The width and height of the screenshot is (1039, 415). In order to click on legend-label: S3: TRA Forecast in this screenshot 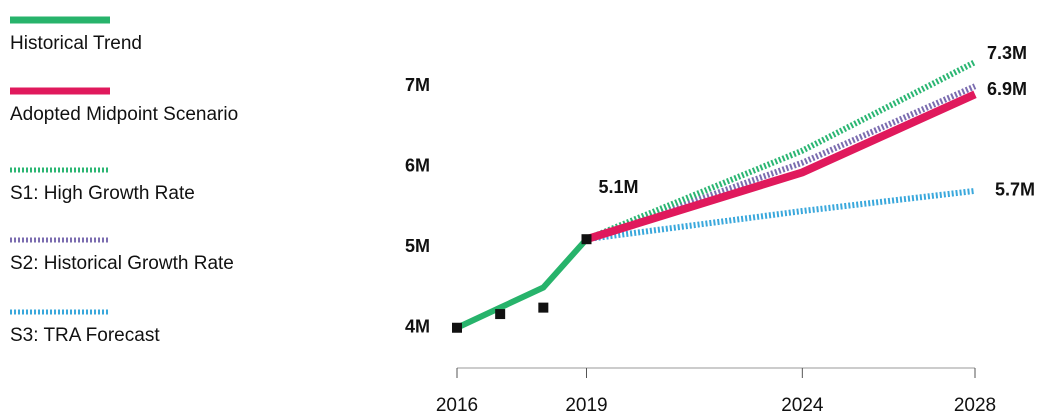, I will do `click(85, 335)`.